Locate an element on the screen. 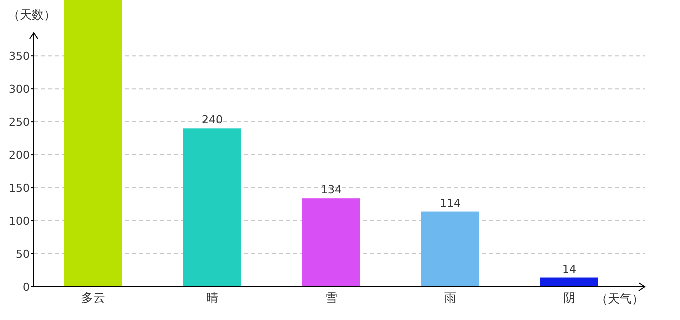 The height and width of the screenshot is (320, 680). x-axis-title: （天气） is located at coordinates (620, 299).